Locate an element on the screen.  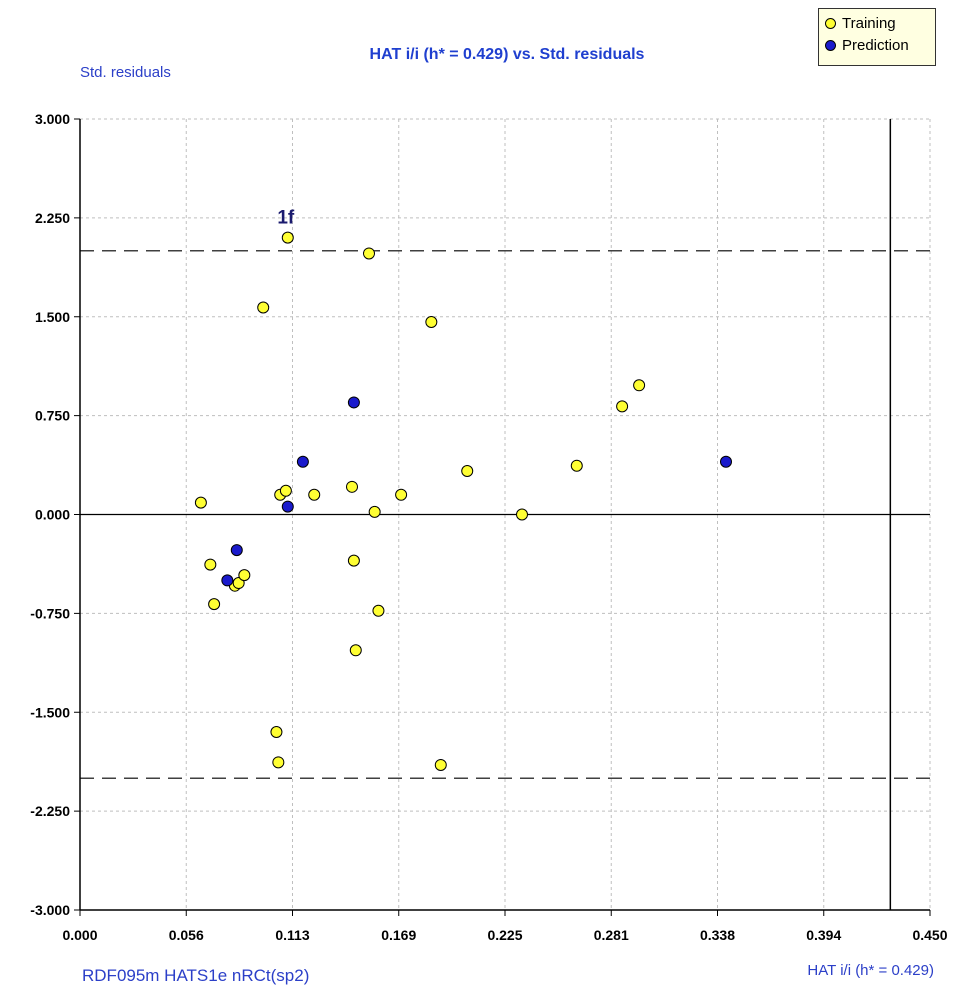
y-tick-label: -2.250 is located at coordinates (50, 811).